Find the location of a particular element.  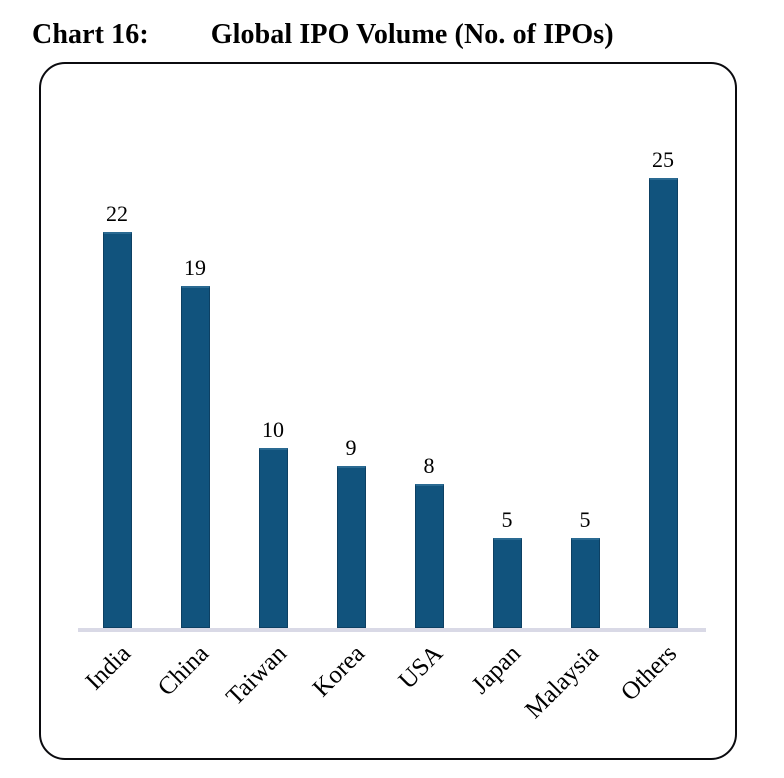

x-axis-tick-label: Japan is located at coordinates (496, 670).